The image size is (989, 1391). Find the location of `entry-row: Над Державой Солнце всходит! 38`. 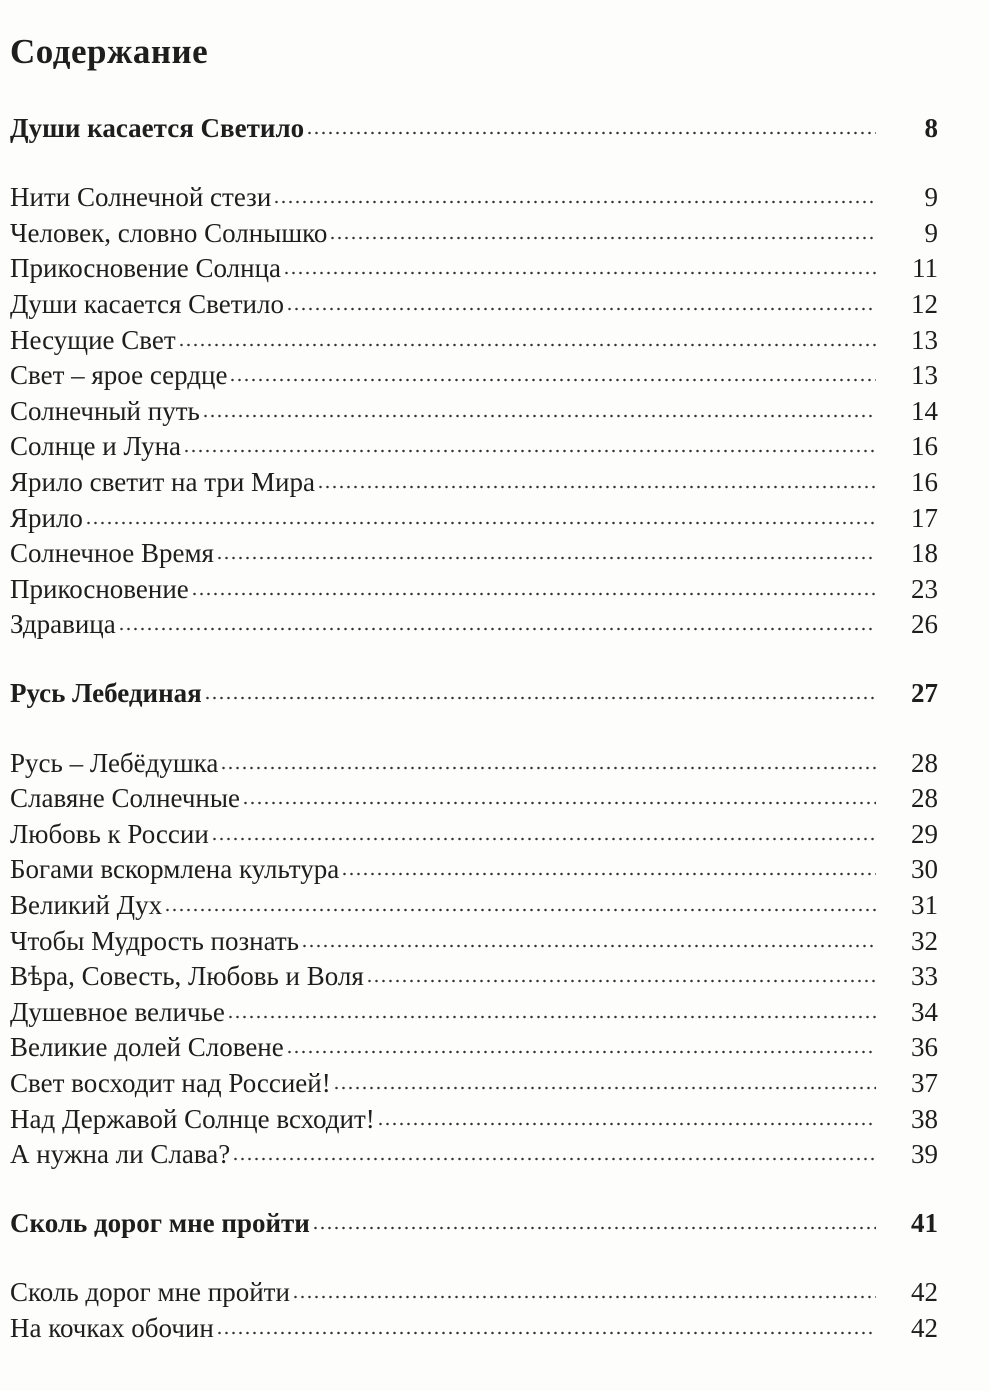

entry-row: Над Державой Солнце всходит! 38 is located at coordinates (474, 1119).